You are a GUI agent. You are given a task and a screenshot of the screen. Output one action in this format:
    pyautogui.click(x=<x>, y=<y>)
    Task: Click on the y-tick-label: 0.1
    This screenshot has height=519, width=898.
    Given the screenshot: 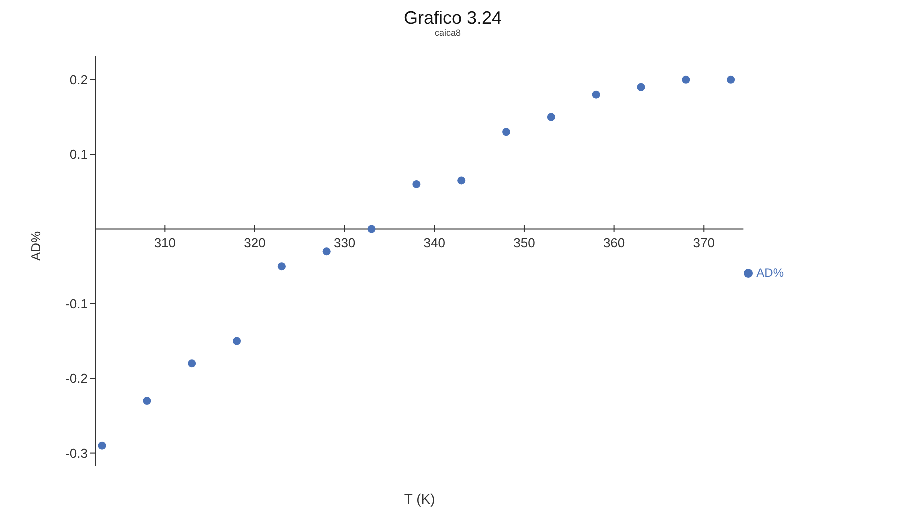 What is the action you would take?
    pyautogui.click(x=79, y=154)
    